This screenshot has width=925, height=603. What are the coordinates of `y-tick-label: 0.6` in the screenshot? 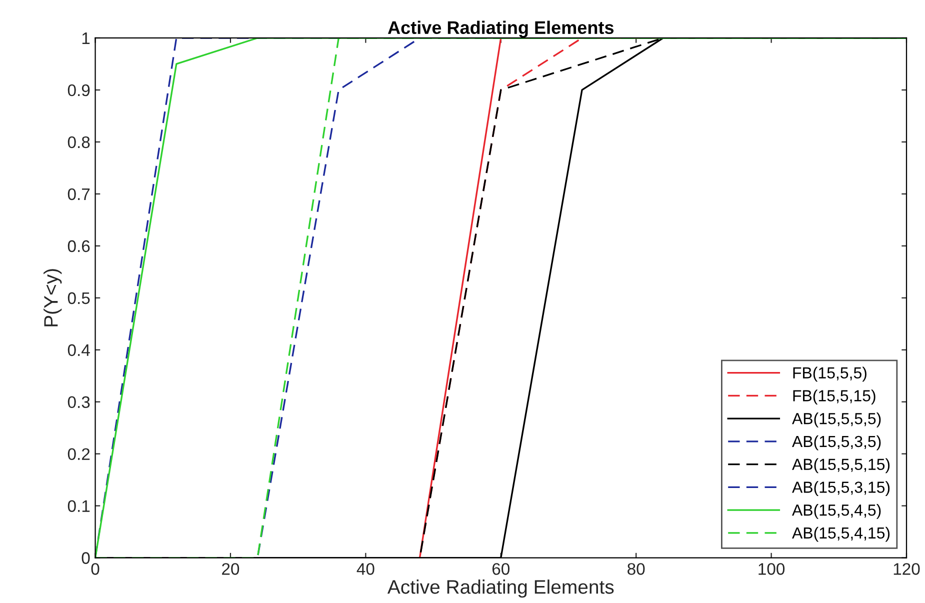 It's located at (79, 246).